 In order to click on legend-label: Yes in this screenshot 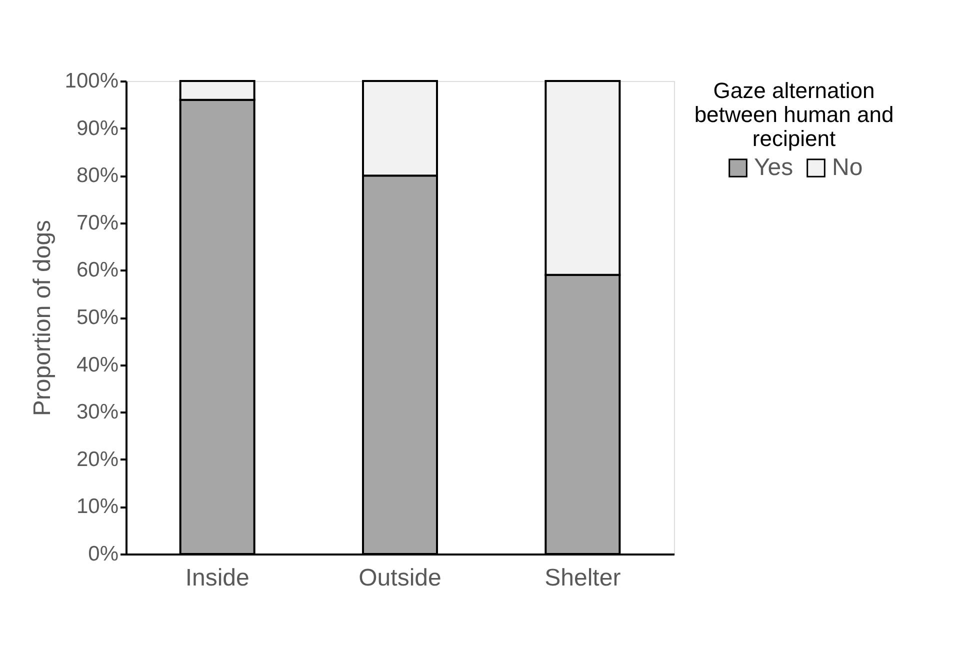, I will do `click(774, 167)`.